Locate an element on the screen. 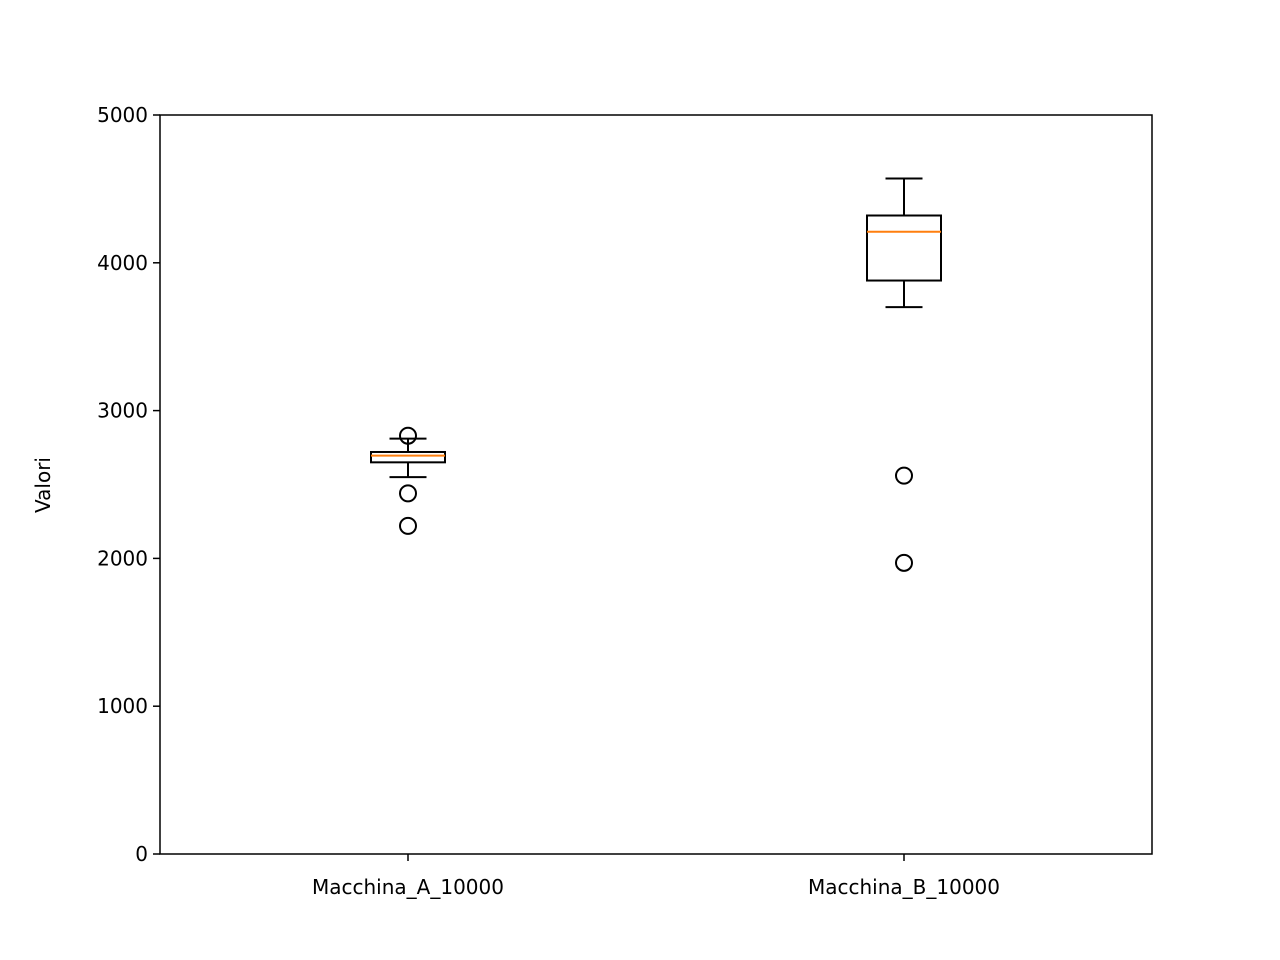  box-b is located at coordinates (904, 374).